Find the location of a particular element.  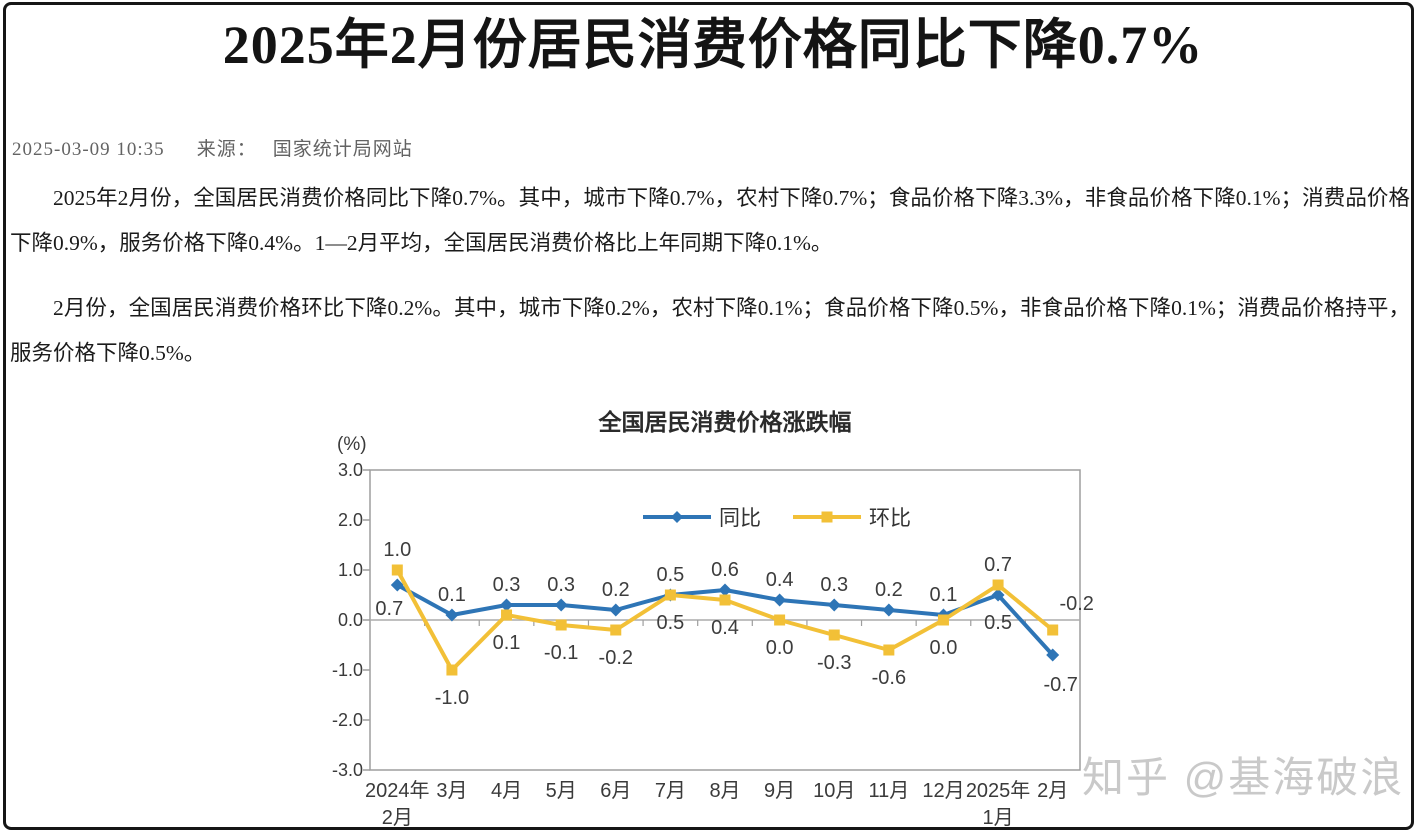

source-name: 国家统计局网站 is located at coordinates (342, 149).